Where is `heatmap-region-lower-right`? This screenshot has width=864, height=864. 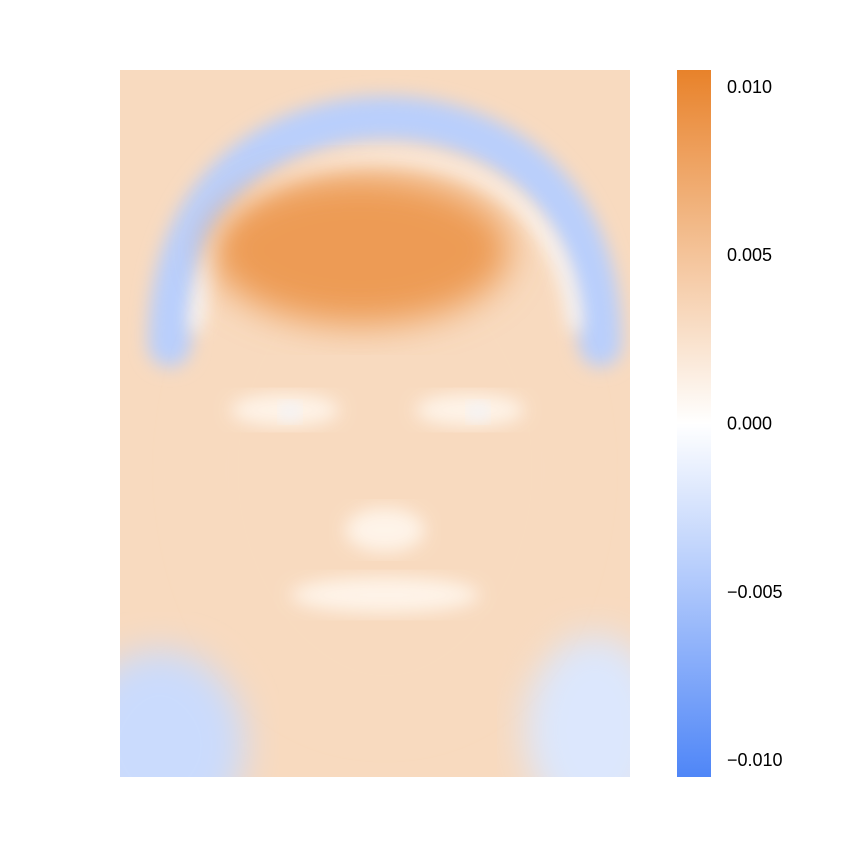 heatmap-region-lower-right is located at coordinates (577, 706).